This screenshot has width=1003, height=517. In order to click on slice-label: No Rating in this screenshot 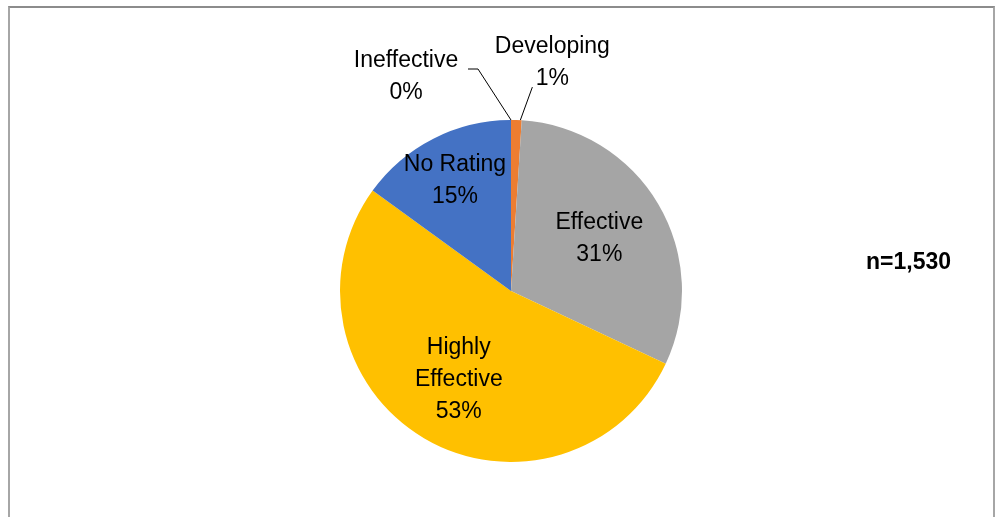, I will do `click(455, 163)`.